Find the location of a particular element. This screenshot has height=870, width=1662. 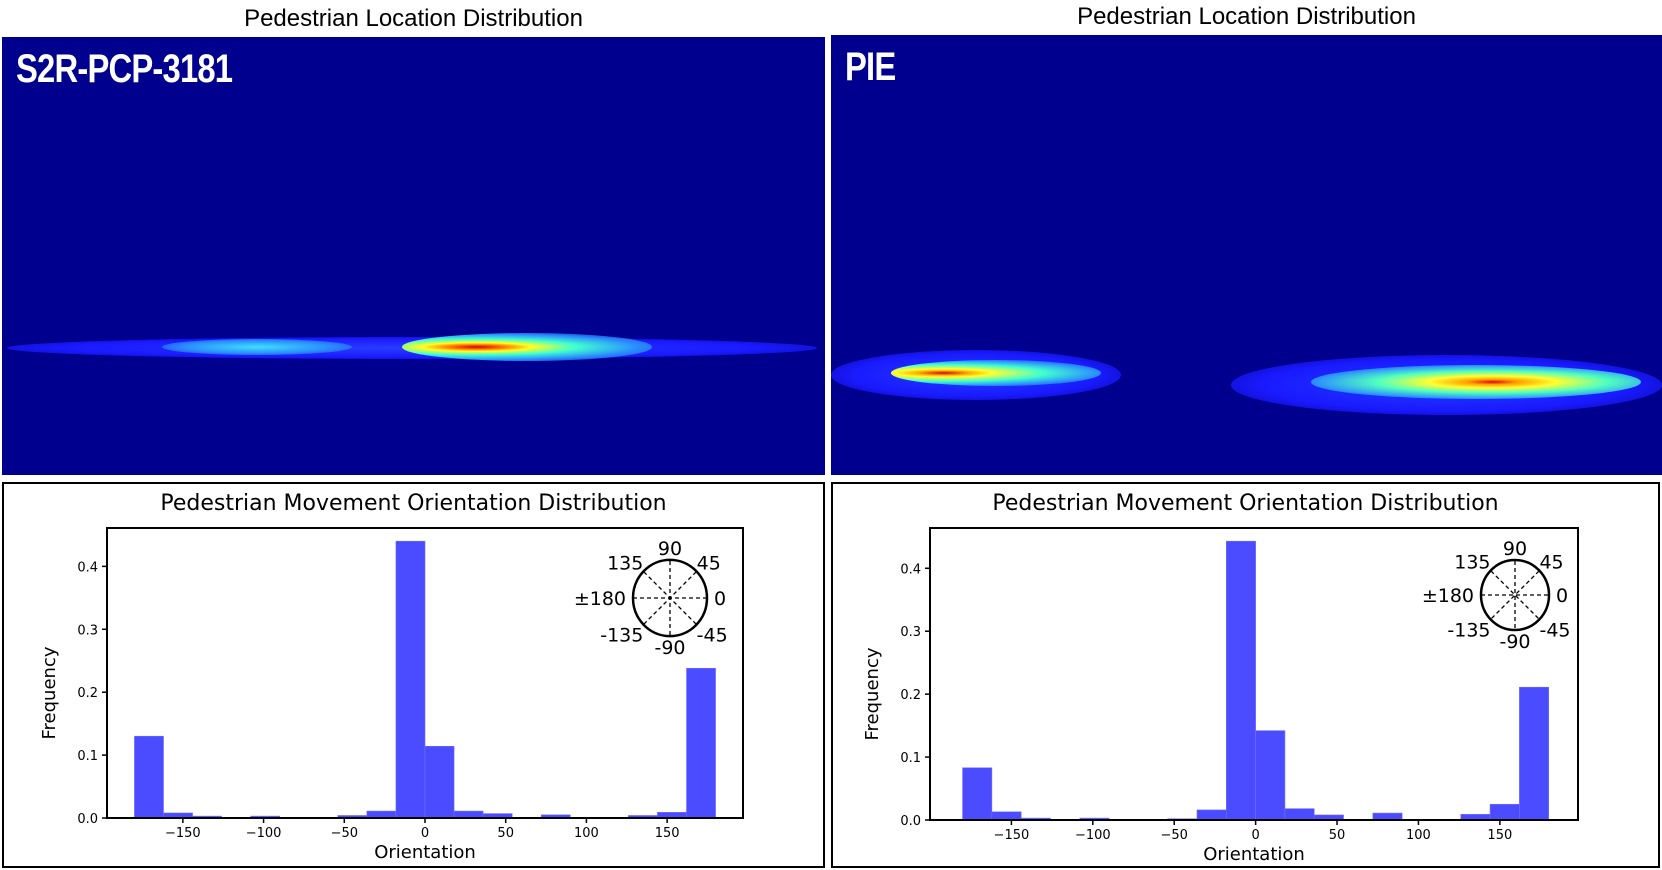

heatmap-title-left: Pedestrian Location Distribution is located at coordinates (413, 18).